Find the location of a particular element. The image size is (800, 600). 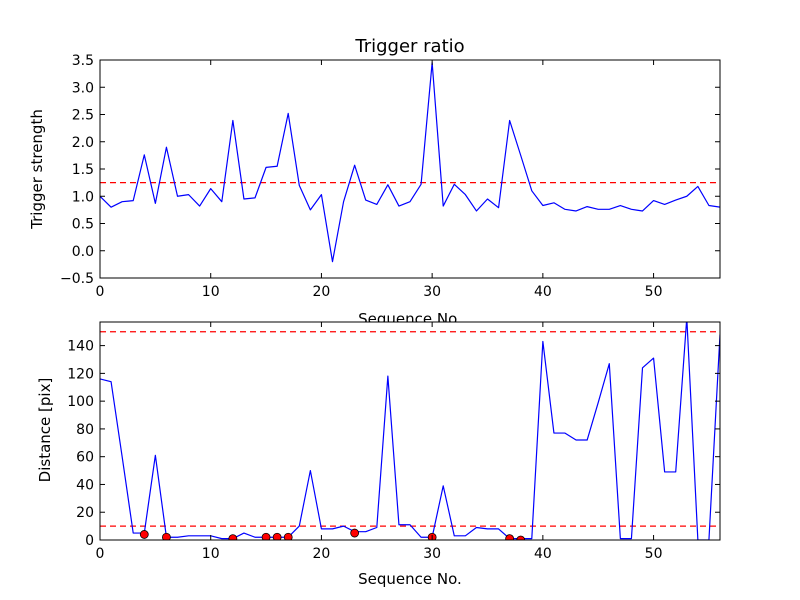

y-tick-label: 3.0 is located at coordinates (83, 88).